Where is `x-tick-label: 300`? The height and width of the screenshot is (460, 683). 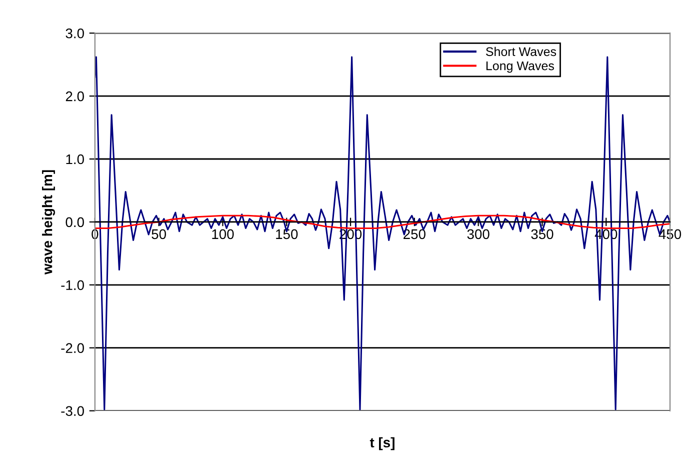
x-tick-label: 300 is located at coordinates (478, 234).